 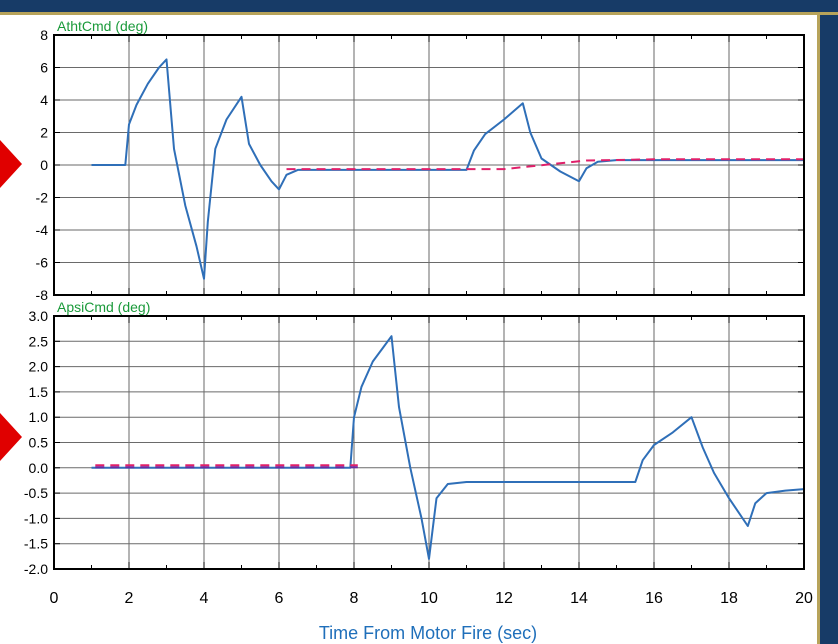 I want to click on x-tick-label: 6, so click(x=279, y=598).